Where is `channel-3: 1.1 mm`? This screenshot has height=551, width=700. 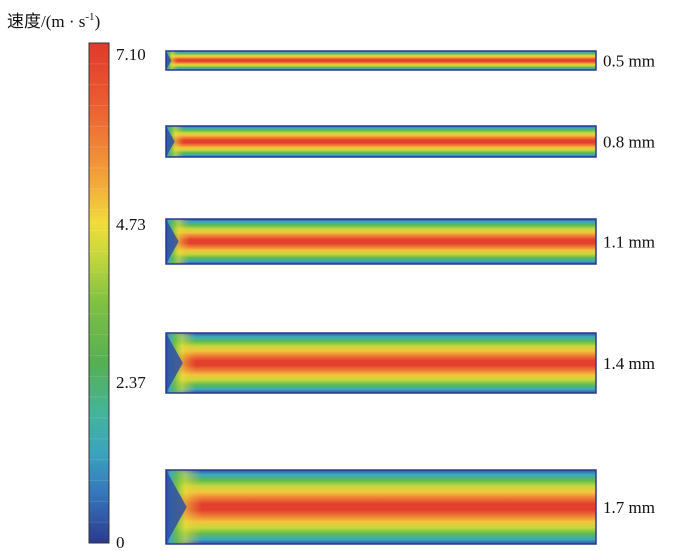 channel-3: 1.1 mm is located at coordinates (410, 241).